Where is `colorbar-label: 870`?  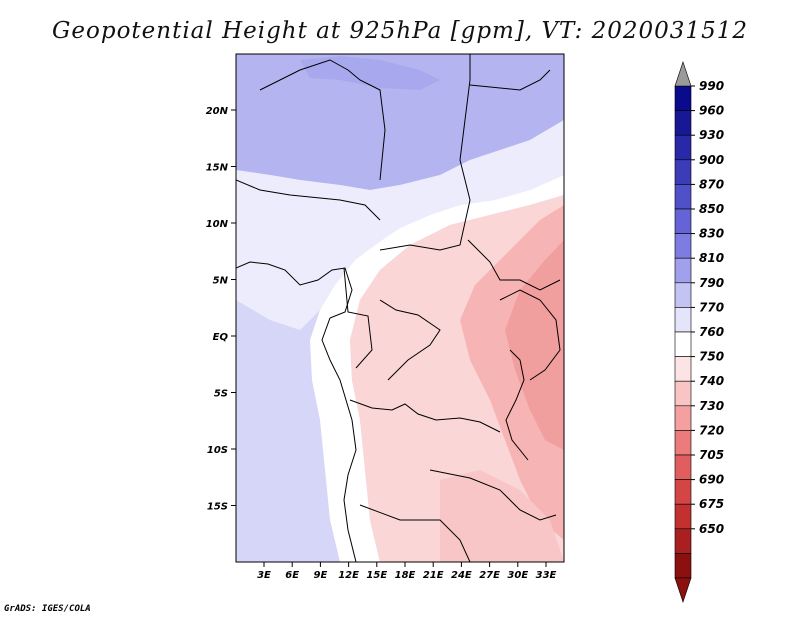
colorbar-label: 870 is located at coordinates (711, 184).